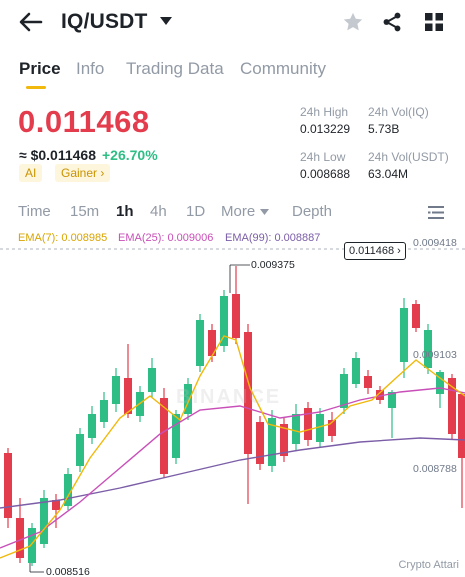 The image size is (465, 577). Describe the element at coordinates (323, 157) in the screenshot. I see `low-label: 24h Low` at that location.